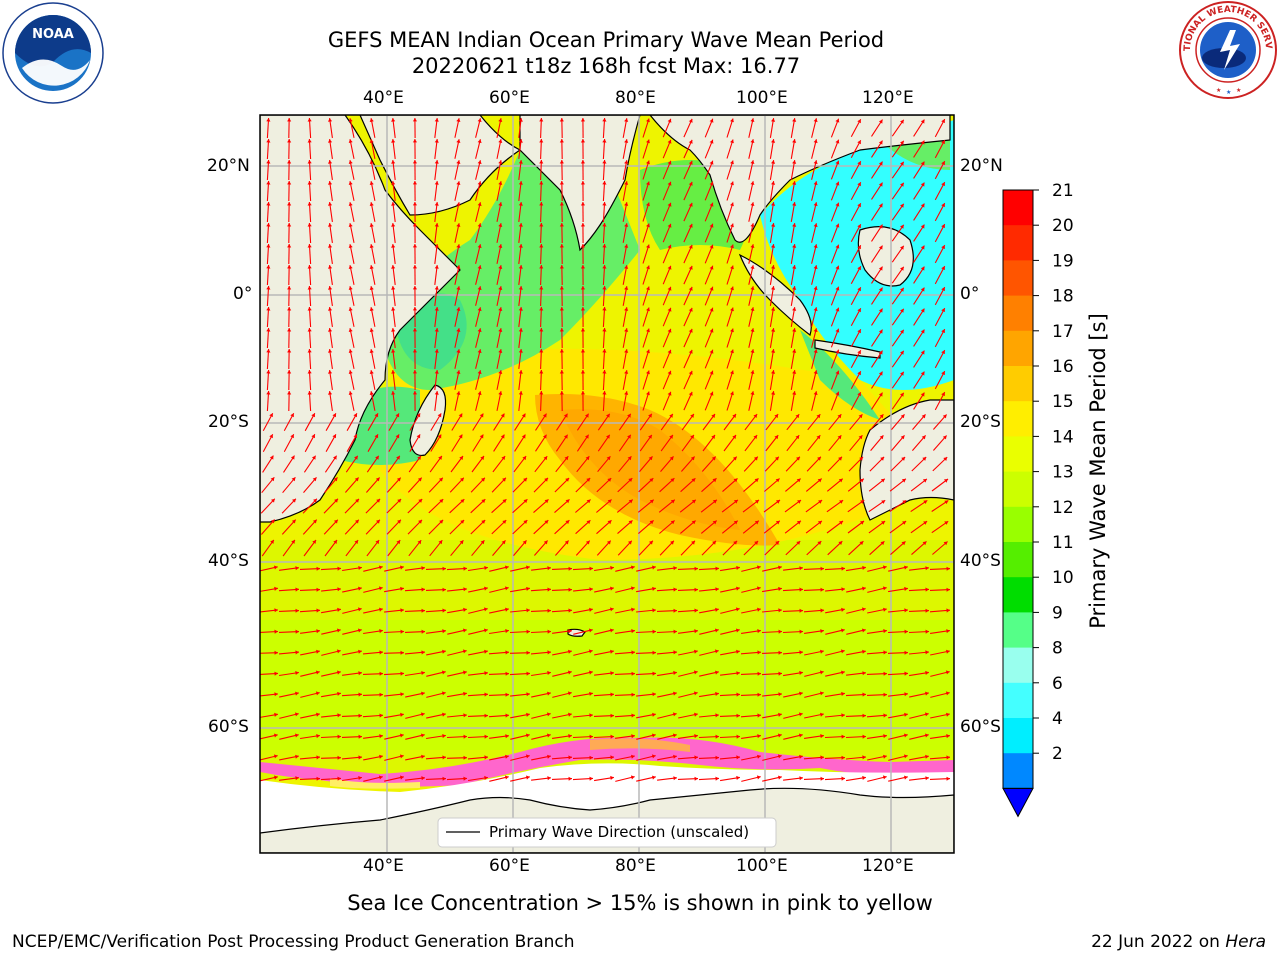 This screenshot has width=1280, height=960. What do you see at coordinates (509, 98) in the screenshot?
I see `lon-label-top-60e: 60°E` at bounding box center [509, 98].